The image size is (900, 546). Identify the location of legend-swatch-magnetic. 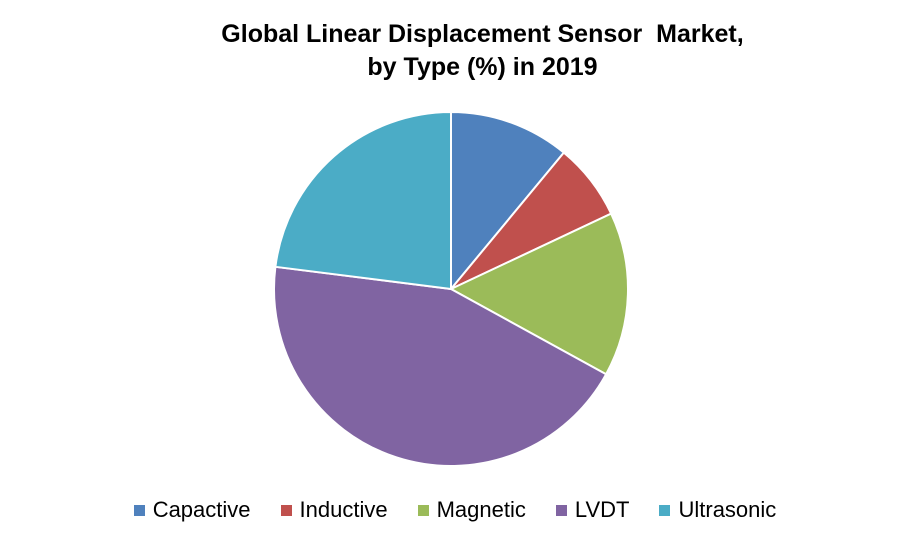
(423, 510).